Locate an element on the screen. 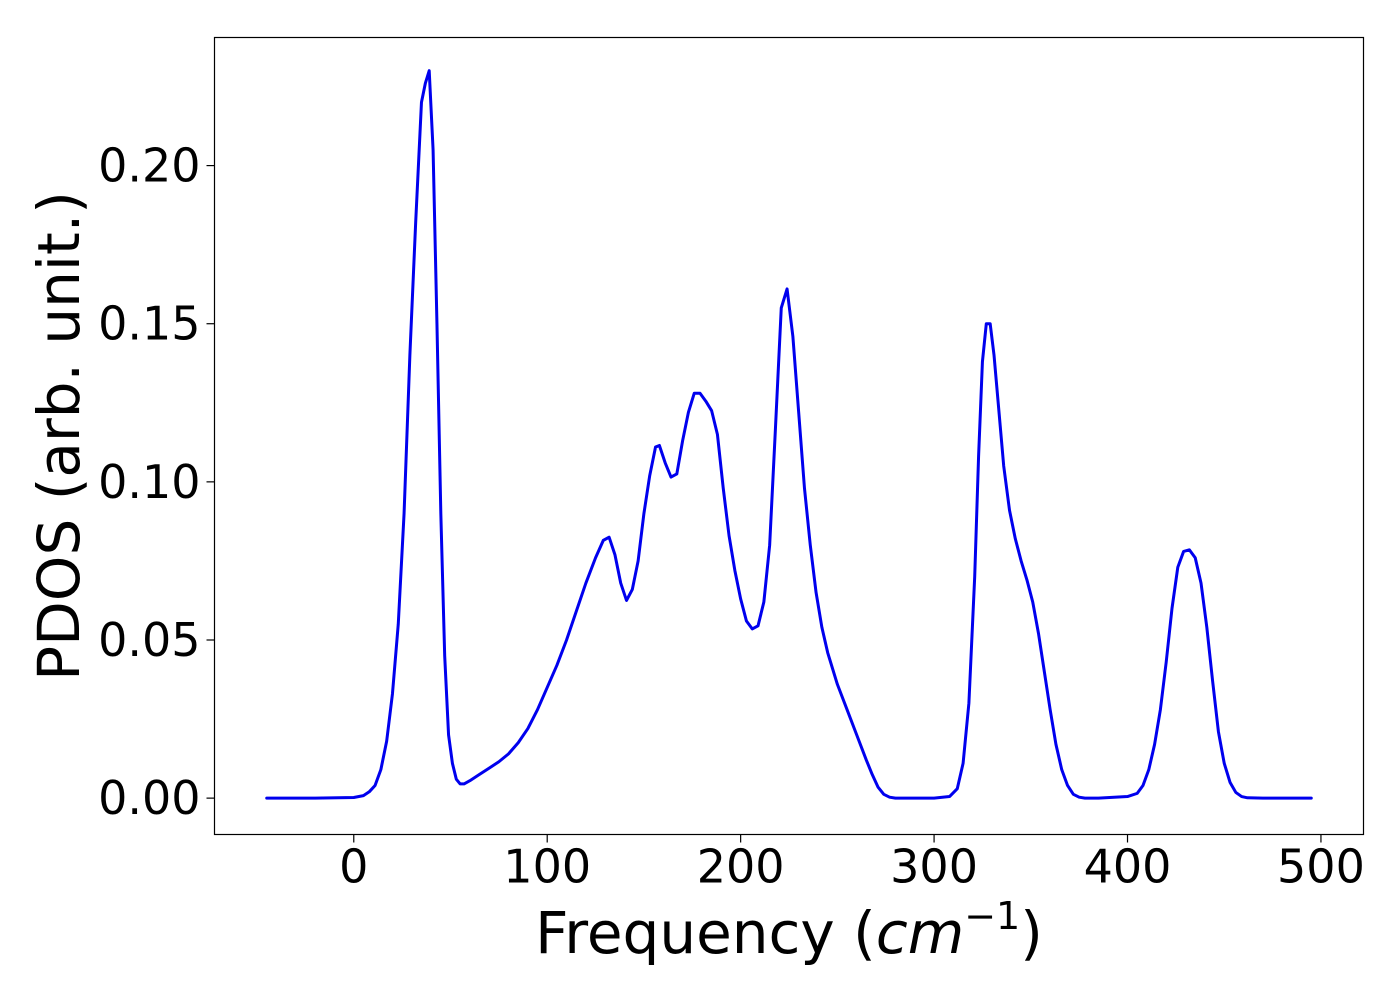  x-tick-label: 0 is located at coordinates (353, 867).